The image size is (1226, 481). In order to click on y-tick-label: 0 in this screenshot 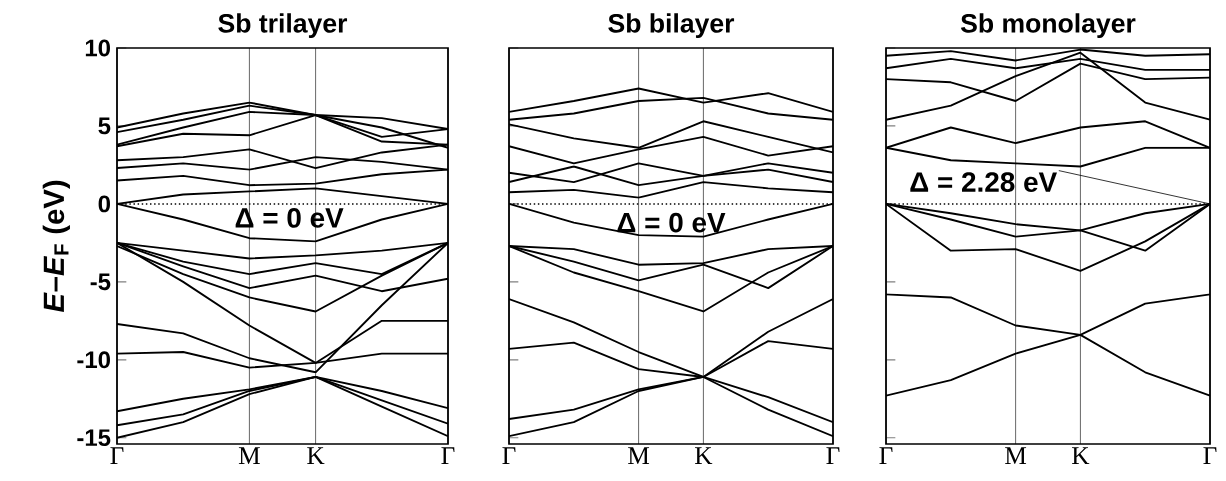, I will do `click(104, 204)`.